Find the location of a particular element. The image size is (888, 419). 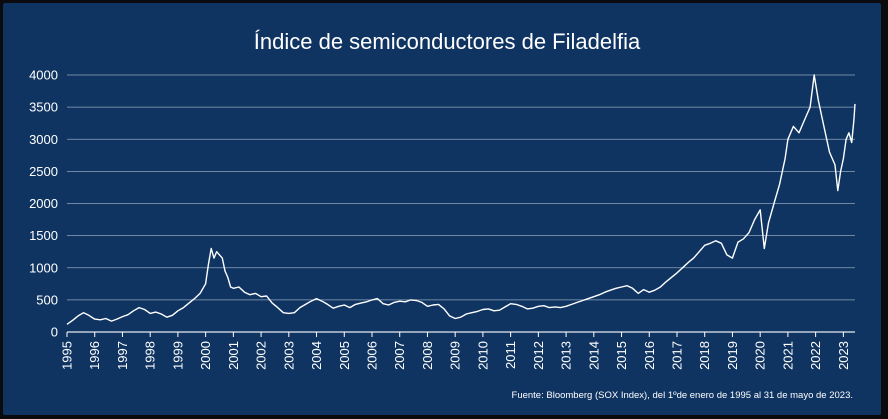

x-tick-label: 1999 is located at coordinates (177, 355).